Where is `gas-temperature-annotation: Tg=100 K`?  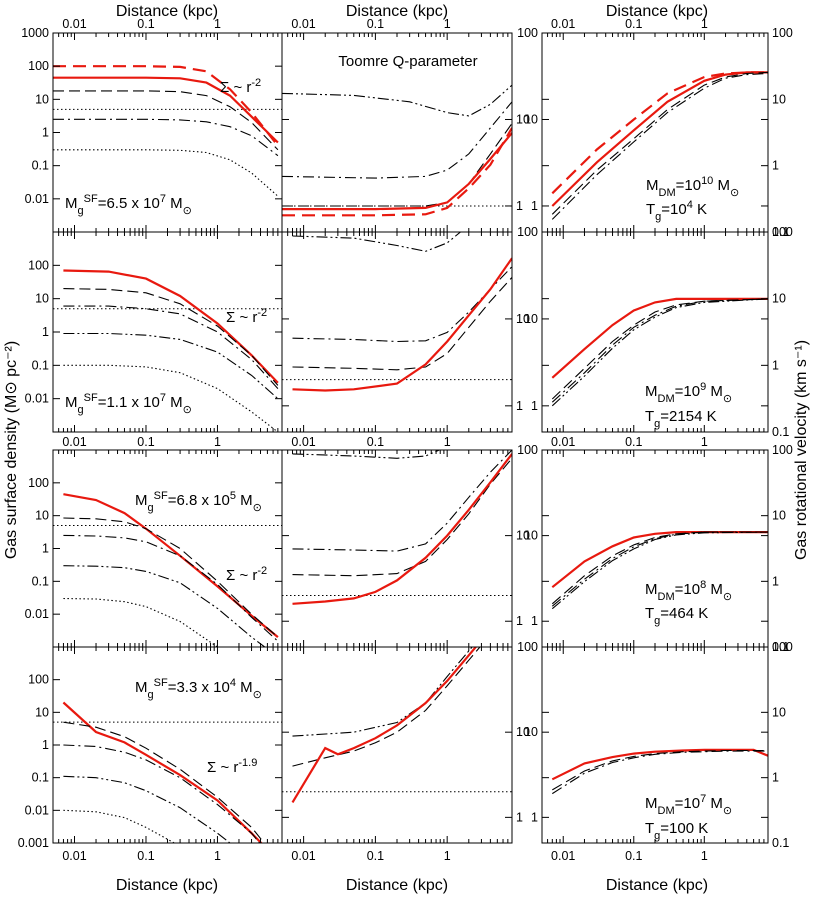 gas-temperature-annotation: Tg=100 K is located at coordinates (676, 831).